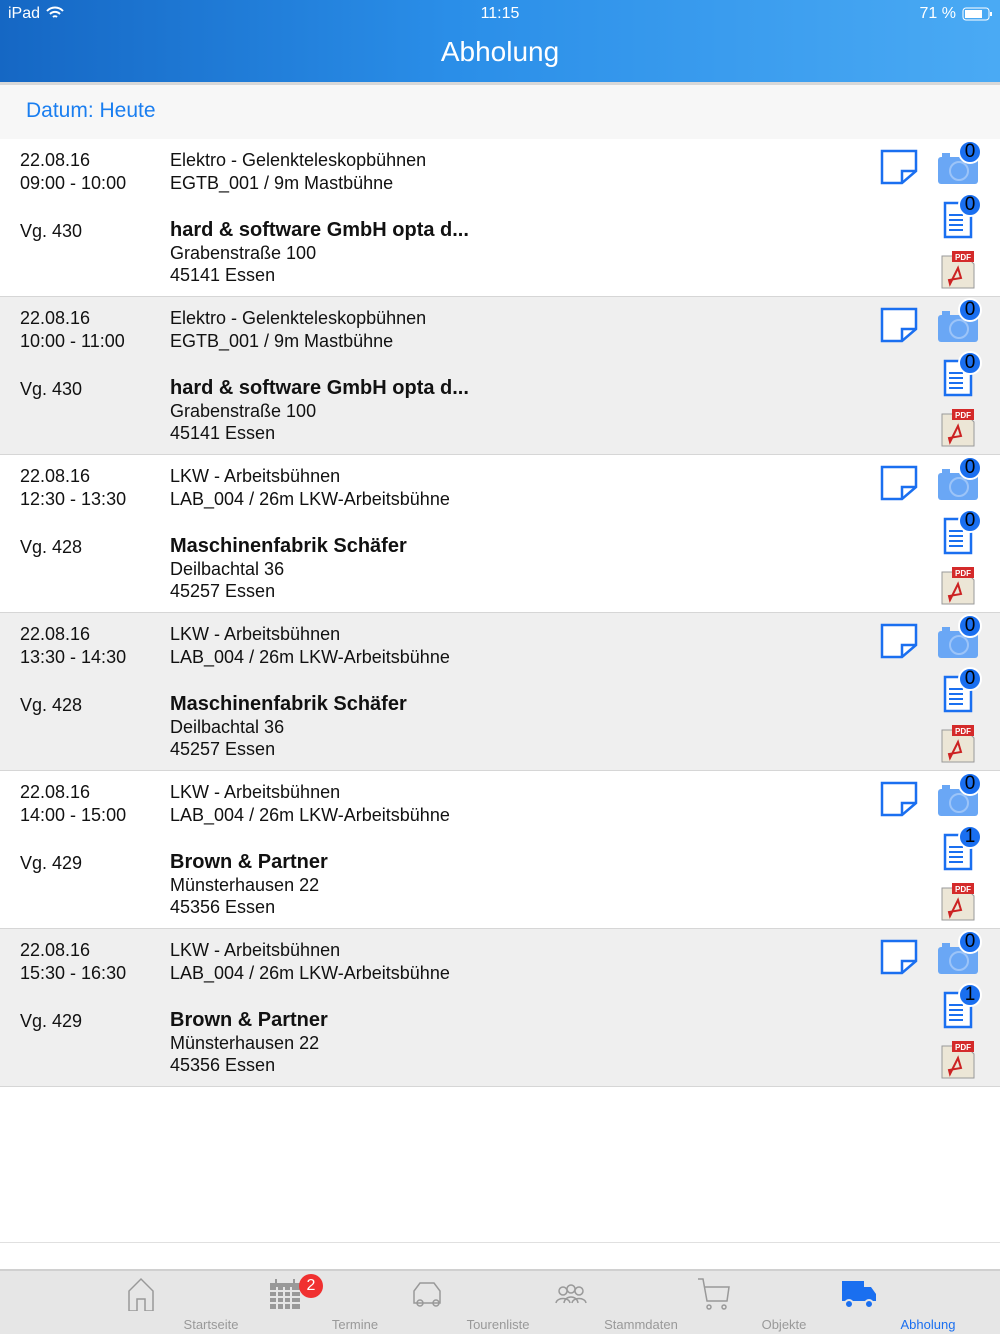 This screenshot has width=1000, height=1336. What do you see at coordinates (282, 341) in the screenshot?
I see `machine: EGTB_001 / 9m Mastbühne` at bounding box center [282, 341].